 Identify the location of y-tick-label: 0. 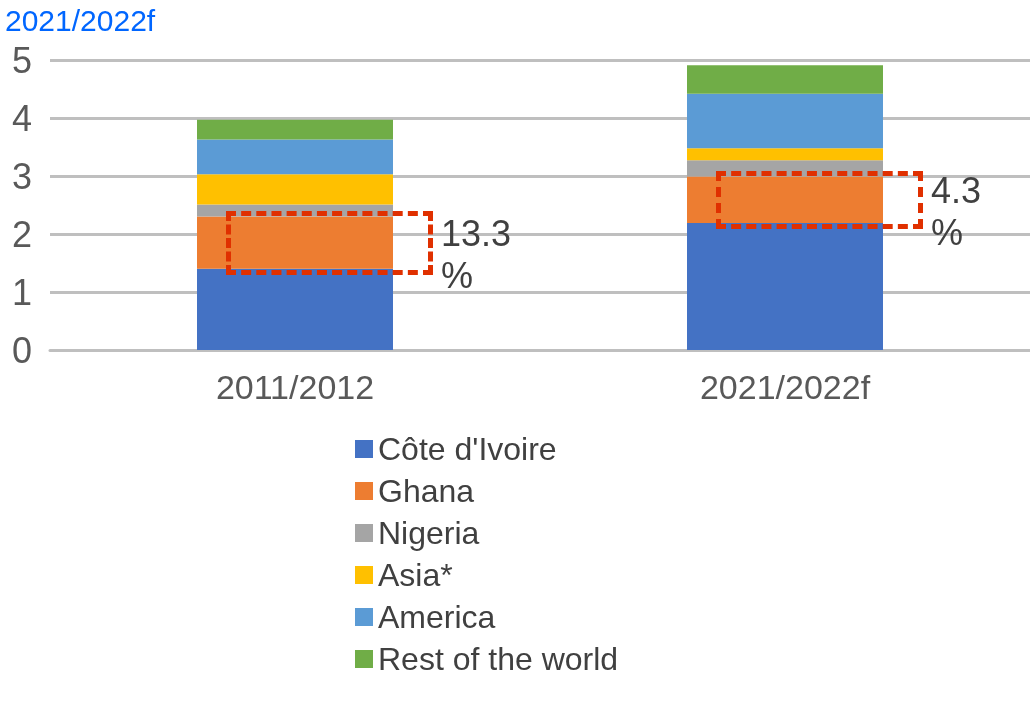
(21, 350).